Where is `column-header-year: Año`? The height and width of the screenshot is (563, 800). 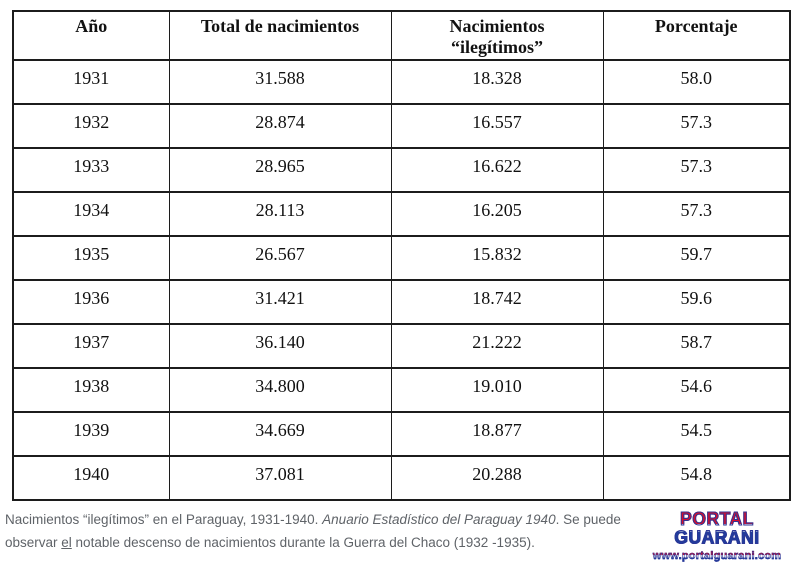 column-header-year: Año is located at coordinates (91, 35).